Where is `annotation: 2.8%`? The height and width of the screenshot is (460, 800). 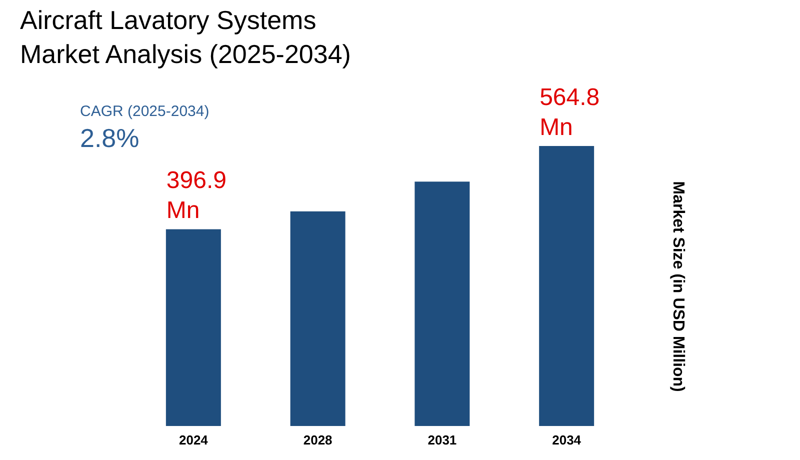
annotation: 2.8% is located at coordinates (110, 138).